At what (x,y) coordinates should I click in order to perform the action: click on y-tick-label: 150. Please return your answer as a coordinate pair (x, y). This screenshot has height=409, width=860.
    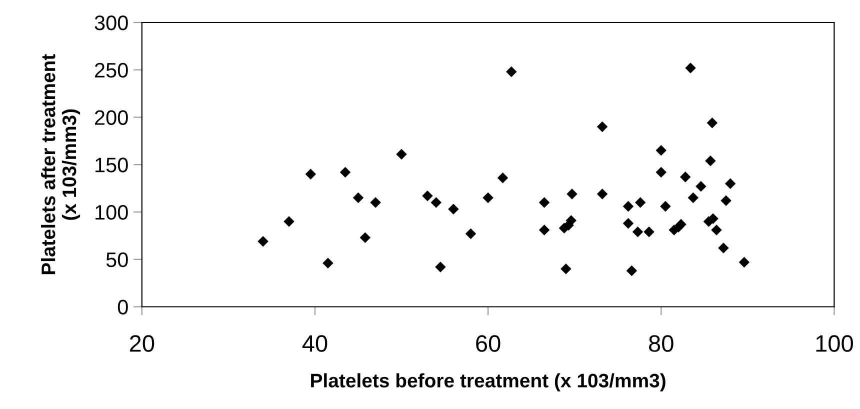
    Looking at the image, I should click on (112, 165).